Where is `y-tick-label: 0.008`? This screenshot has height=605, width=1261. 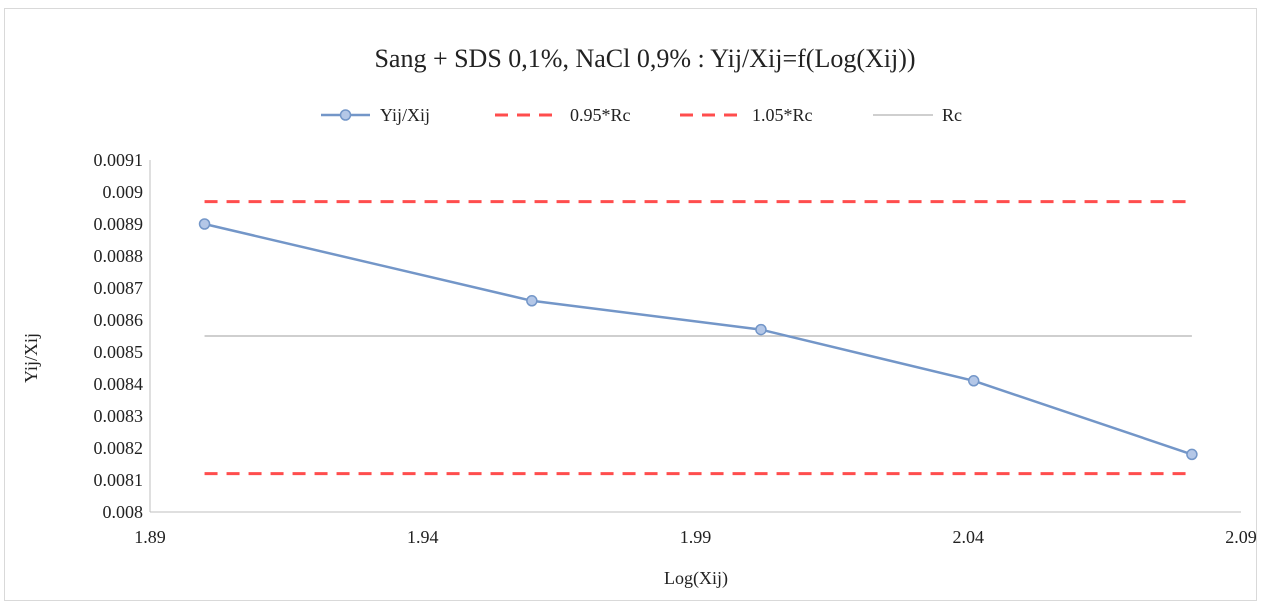
y-tick-label: 0.008 is located at coordinates (123, 512).